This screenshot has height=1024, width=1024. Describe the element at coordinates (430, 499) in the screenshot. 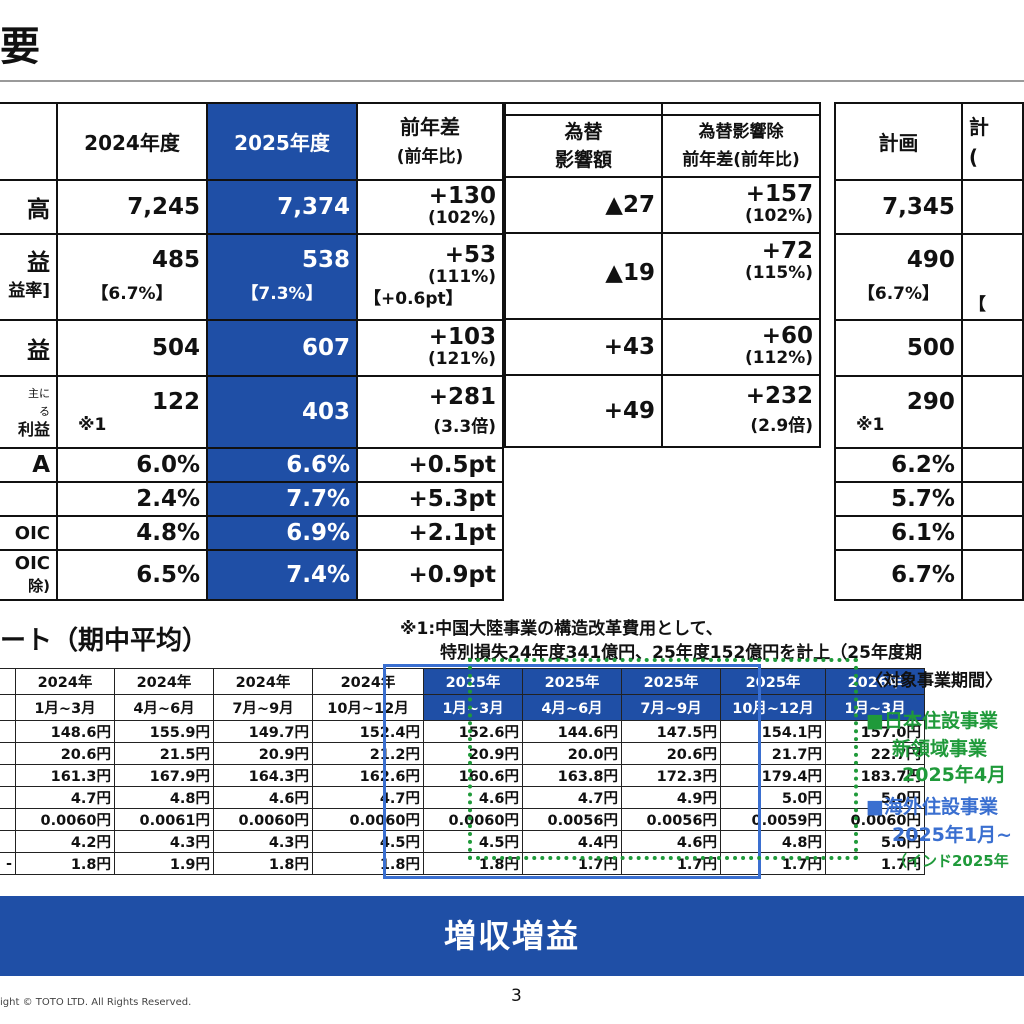

I see `cell: +5.3pt` at that location.